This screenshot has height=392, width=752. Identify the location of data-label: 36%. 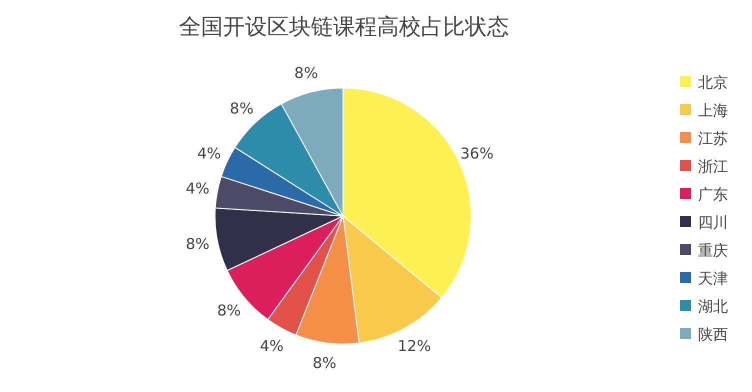
(477, 153).